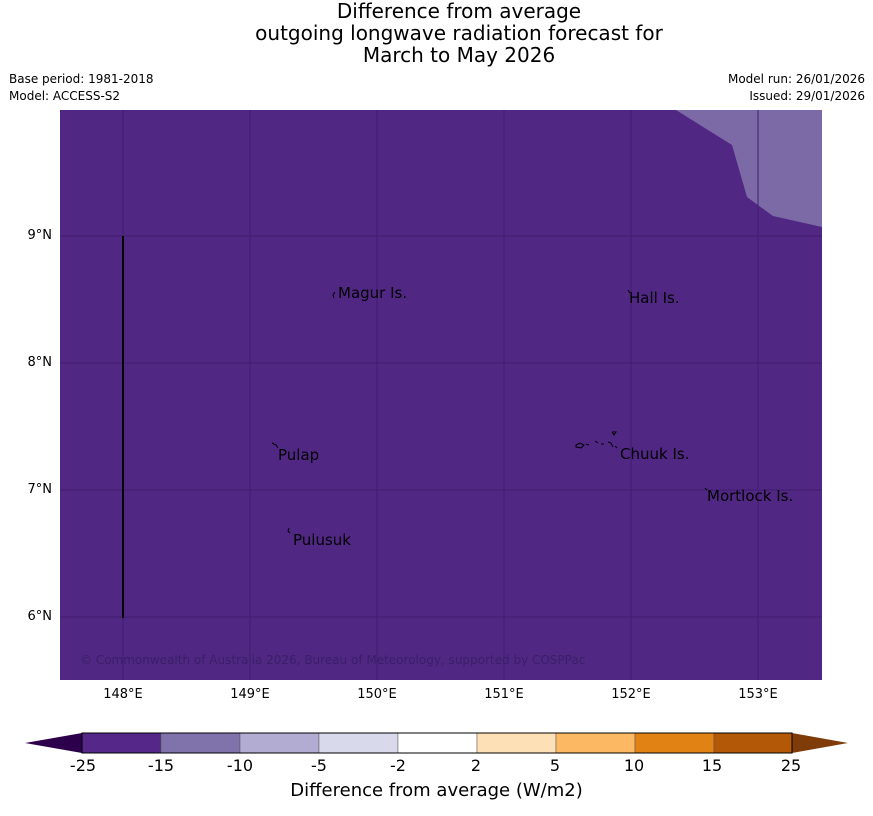 This screenshot has height=816, width=873. What do you see at coordinates (555, 765) in the screenshot?
I see `colorbar-label: 5` at bounding box center [555, 765].